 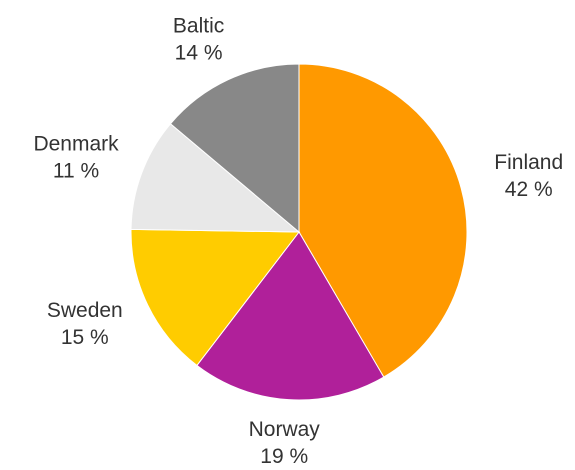 I want to click on slice-label: Norway, so click(x=285, y=429).